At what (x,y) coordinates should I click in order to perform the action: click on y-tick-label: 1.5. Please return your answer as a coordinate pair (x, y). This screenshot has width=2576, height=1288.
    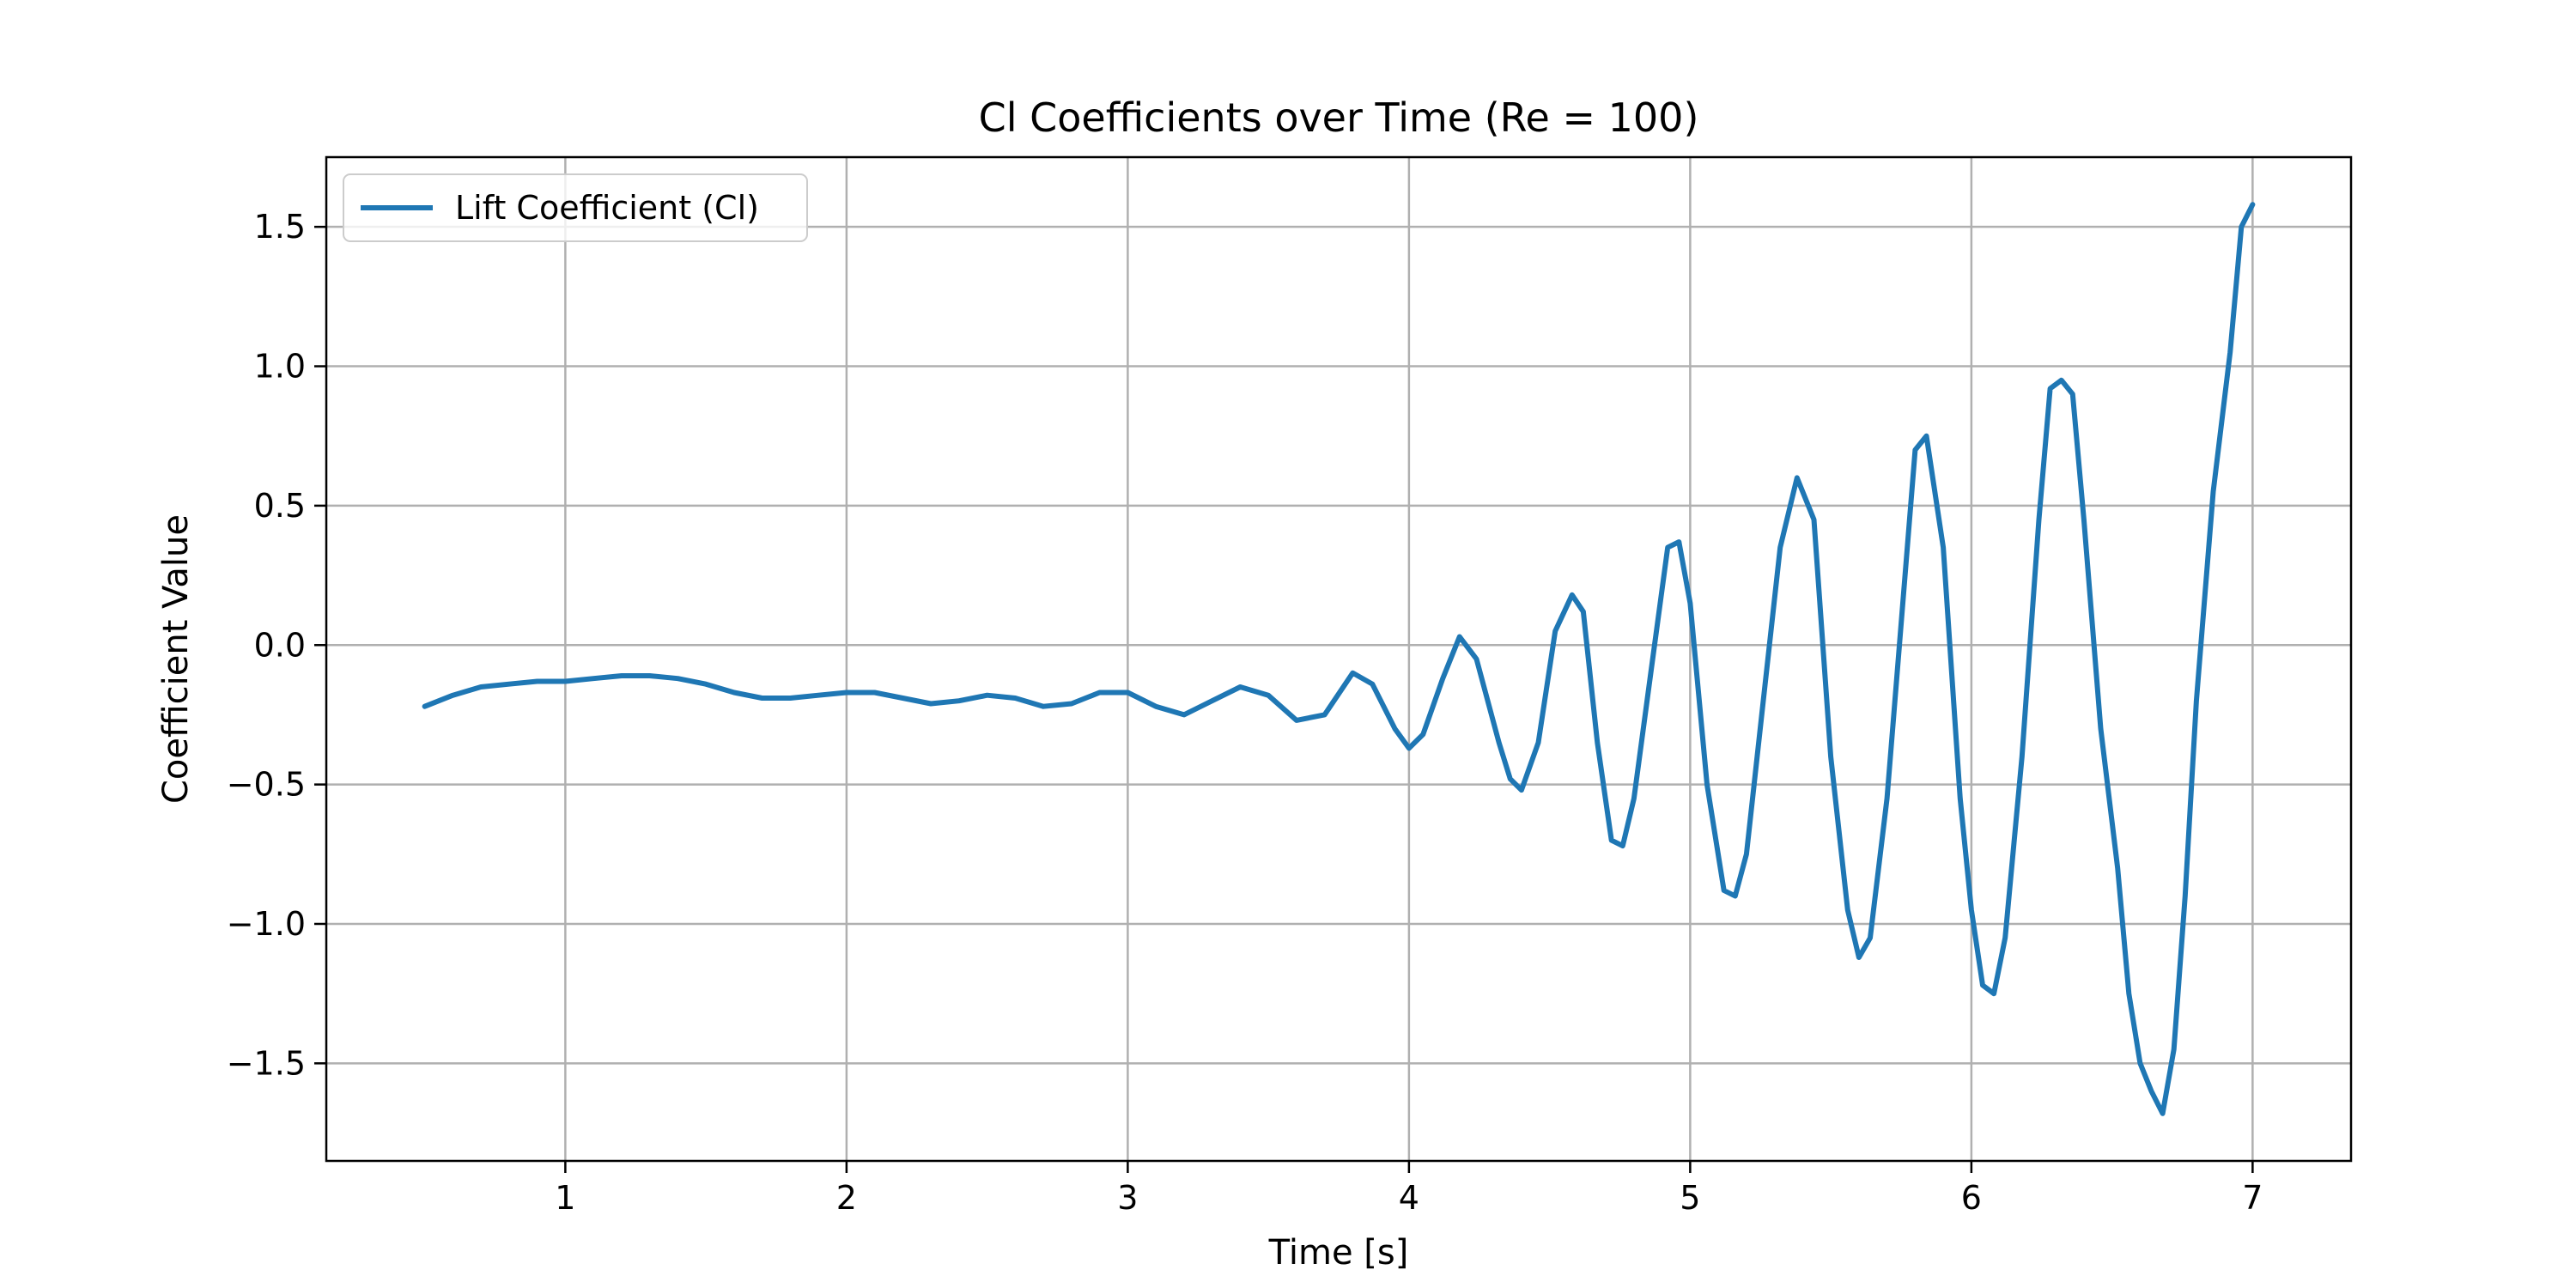
    Looking at the image, I should click on (280, 227).